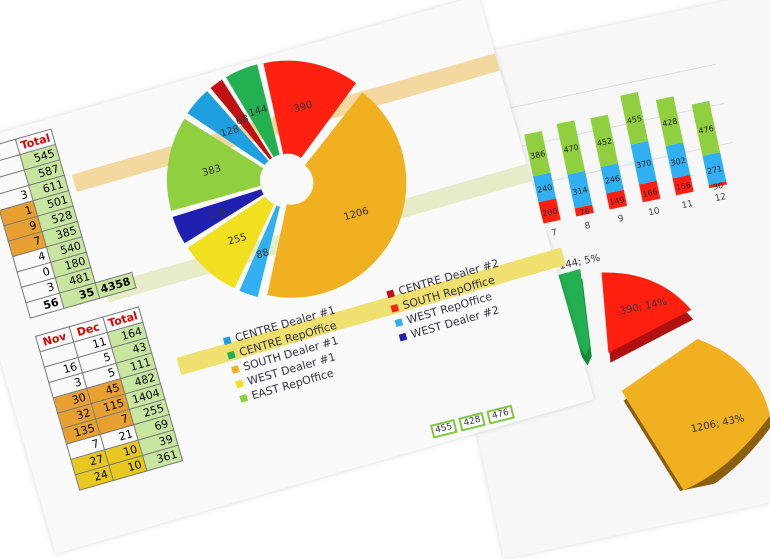 This screenshot has width=770, height=559. I want to click on bar-data-label: 302, so click(678, 162).